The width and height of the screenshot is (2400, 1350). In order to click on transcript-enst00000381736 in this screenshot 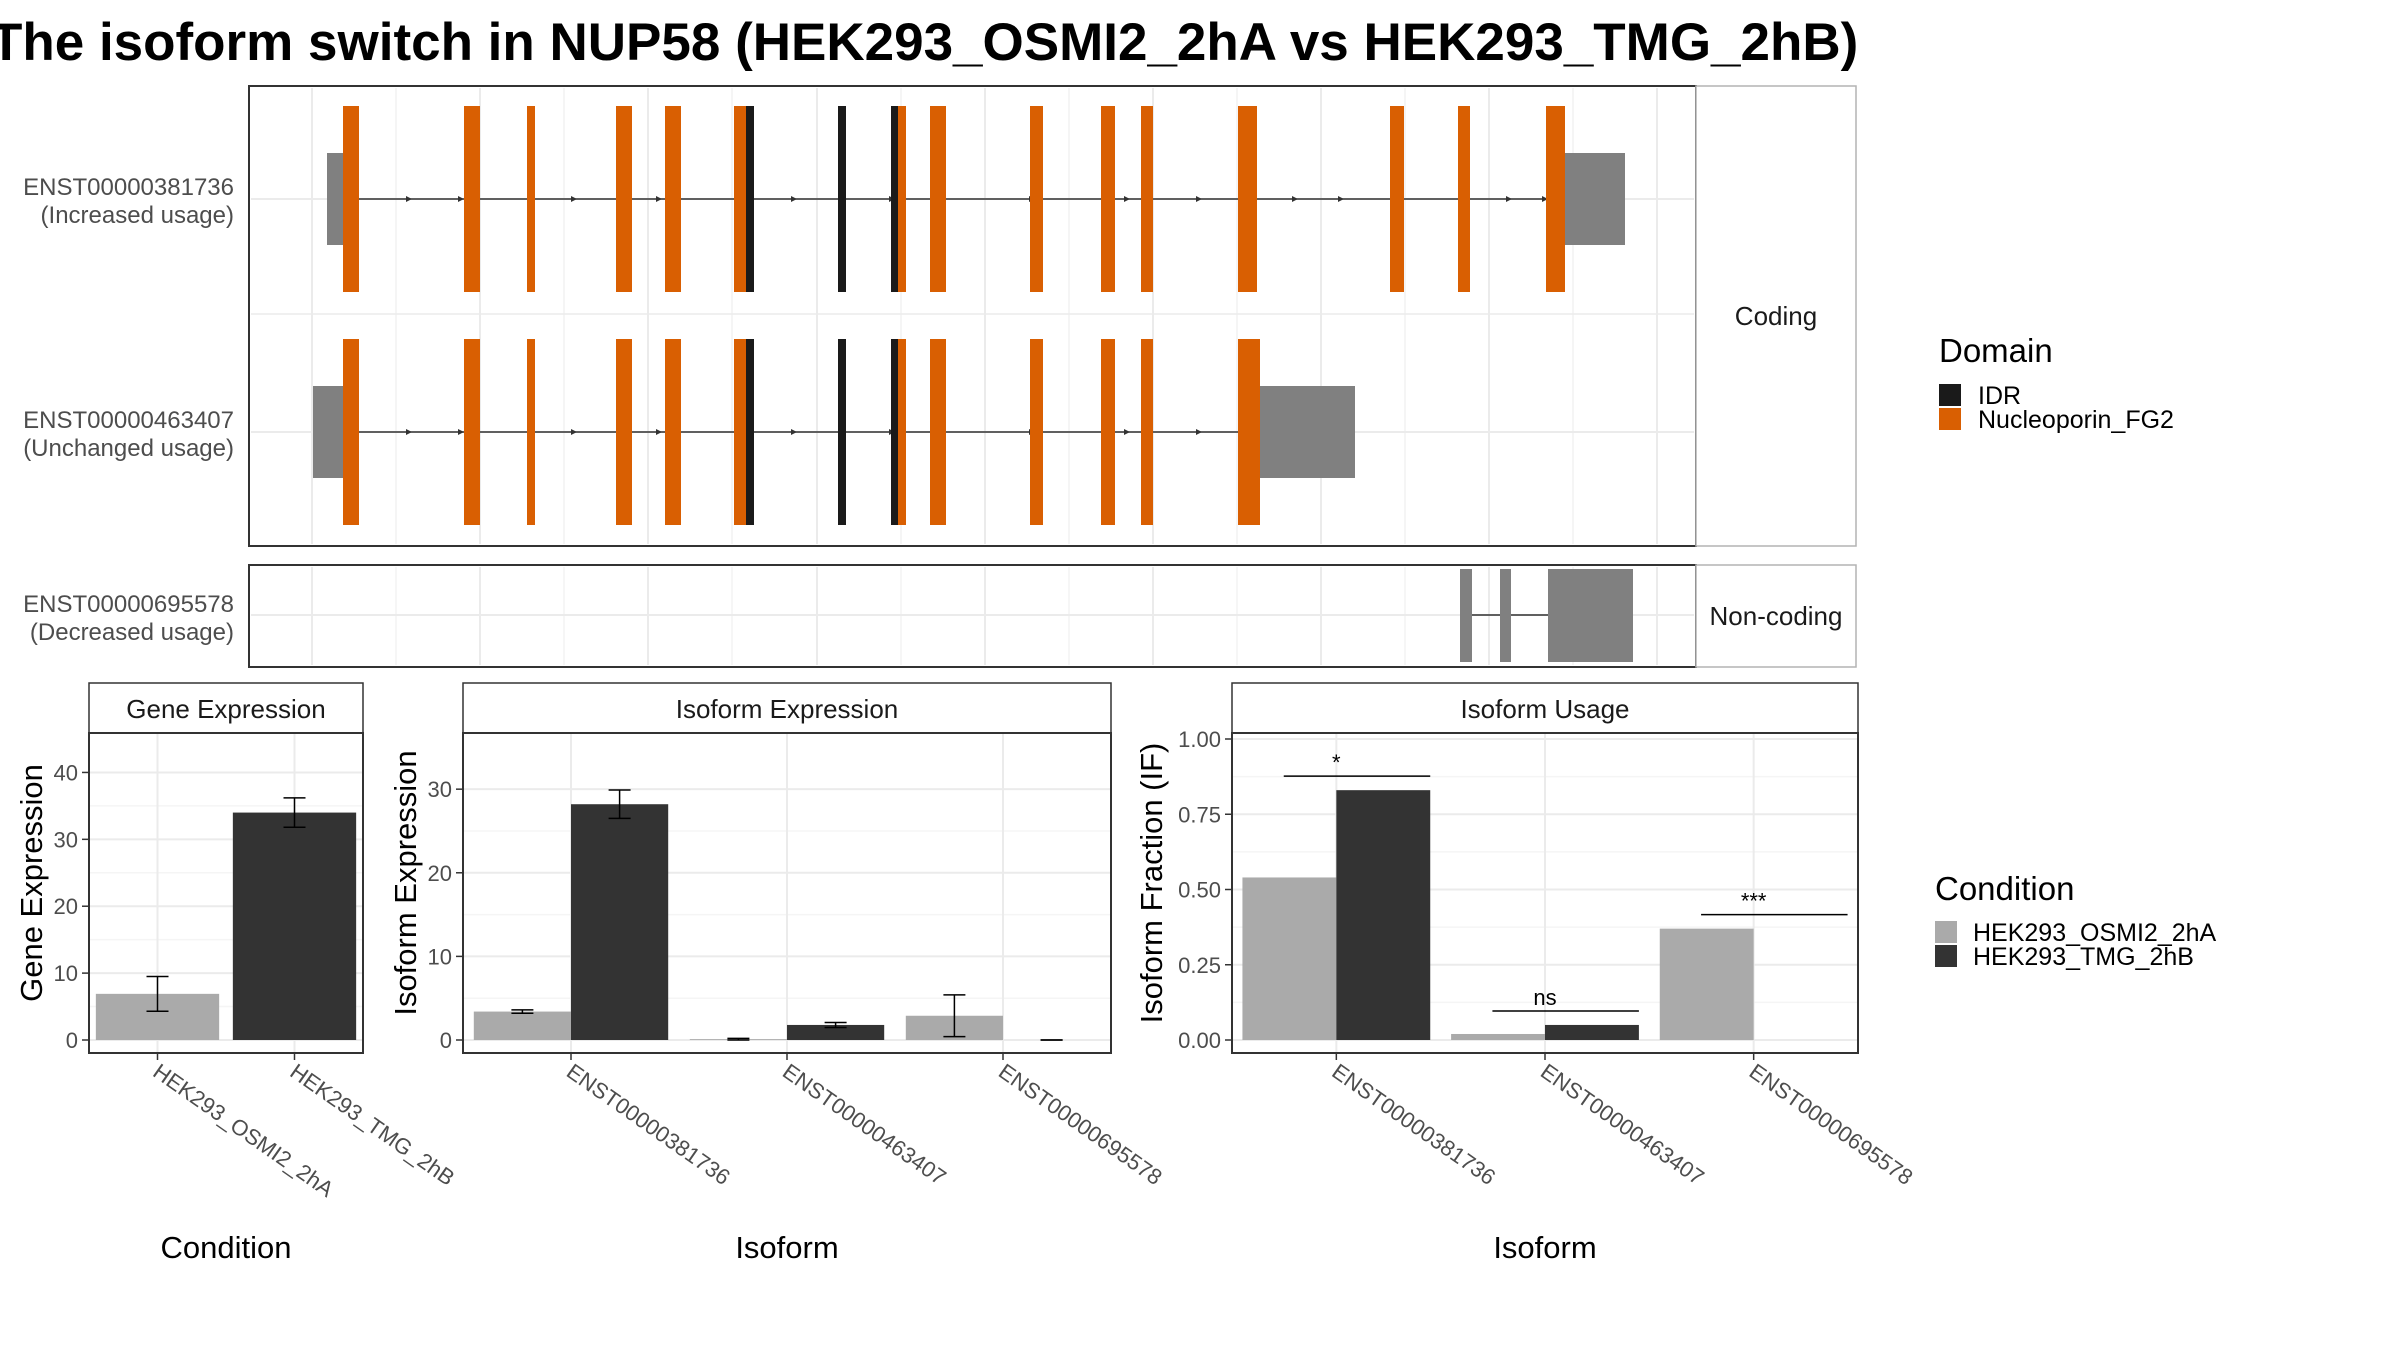, I will do `click(976, 199)`.